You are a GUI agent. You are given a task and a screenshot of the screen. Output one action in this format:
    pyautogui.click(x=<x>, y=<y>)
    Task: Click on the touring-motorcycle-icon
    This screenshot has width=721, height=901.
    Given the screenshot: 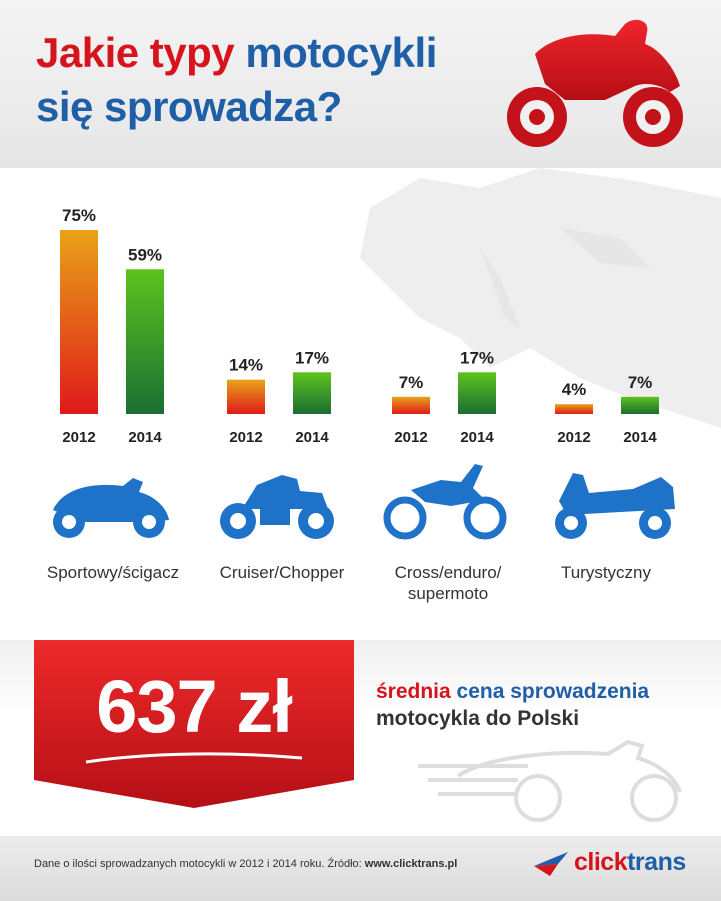 What is the action you would take?
    pyautogui.click(x=615, y=506)
    